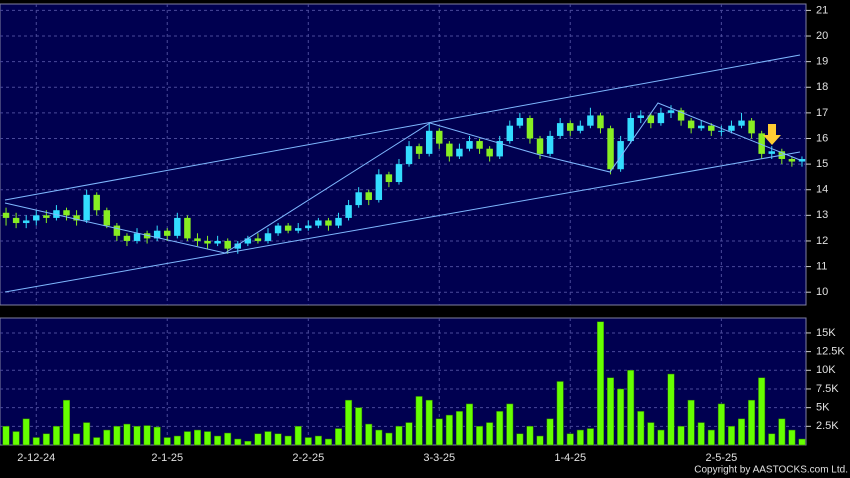 The width and height of the screenshot is (850, 478). I want to click on y-tick-label: 14, so click(822, 190).